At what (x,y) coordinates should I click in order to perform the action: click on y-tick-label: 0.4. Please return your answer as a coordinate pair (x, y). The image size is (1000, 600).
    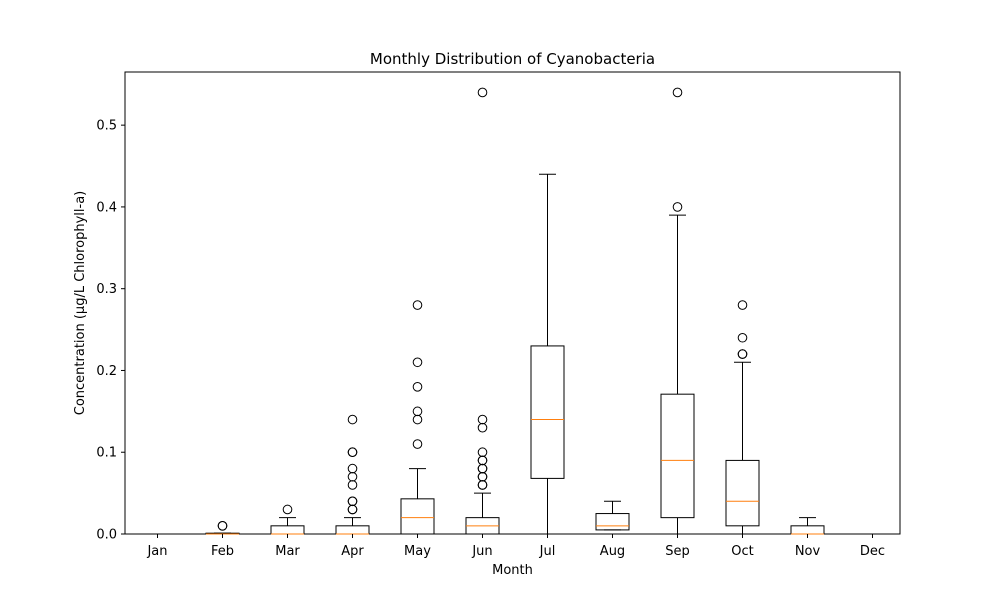
    Looking at the image, I should click on (106, 207).